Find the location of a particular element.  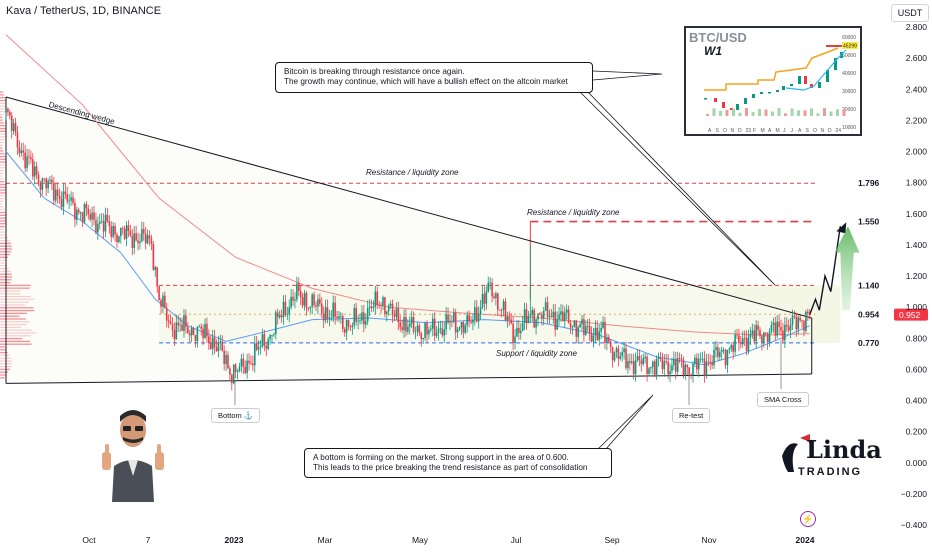

projection-path is located at coordinates (825, 270).